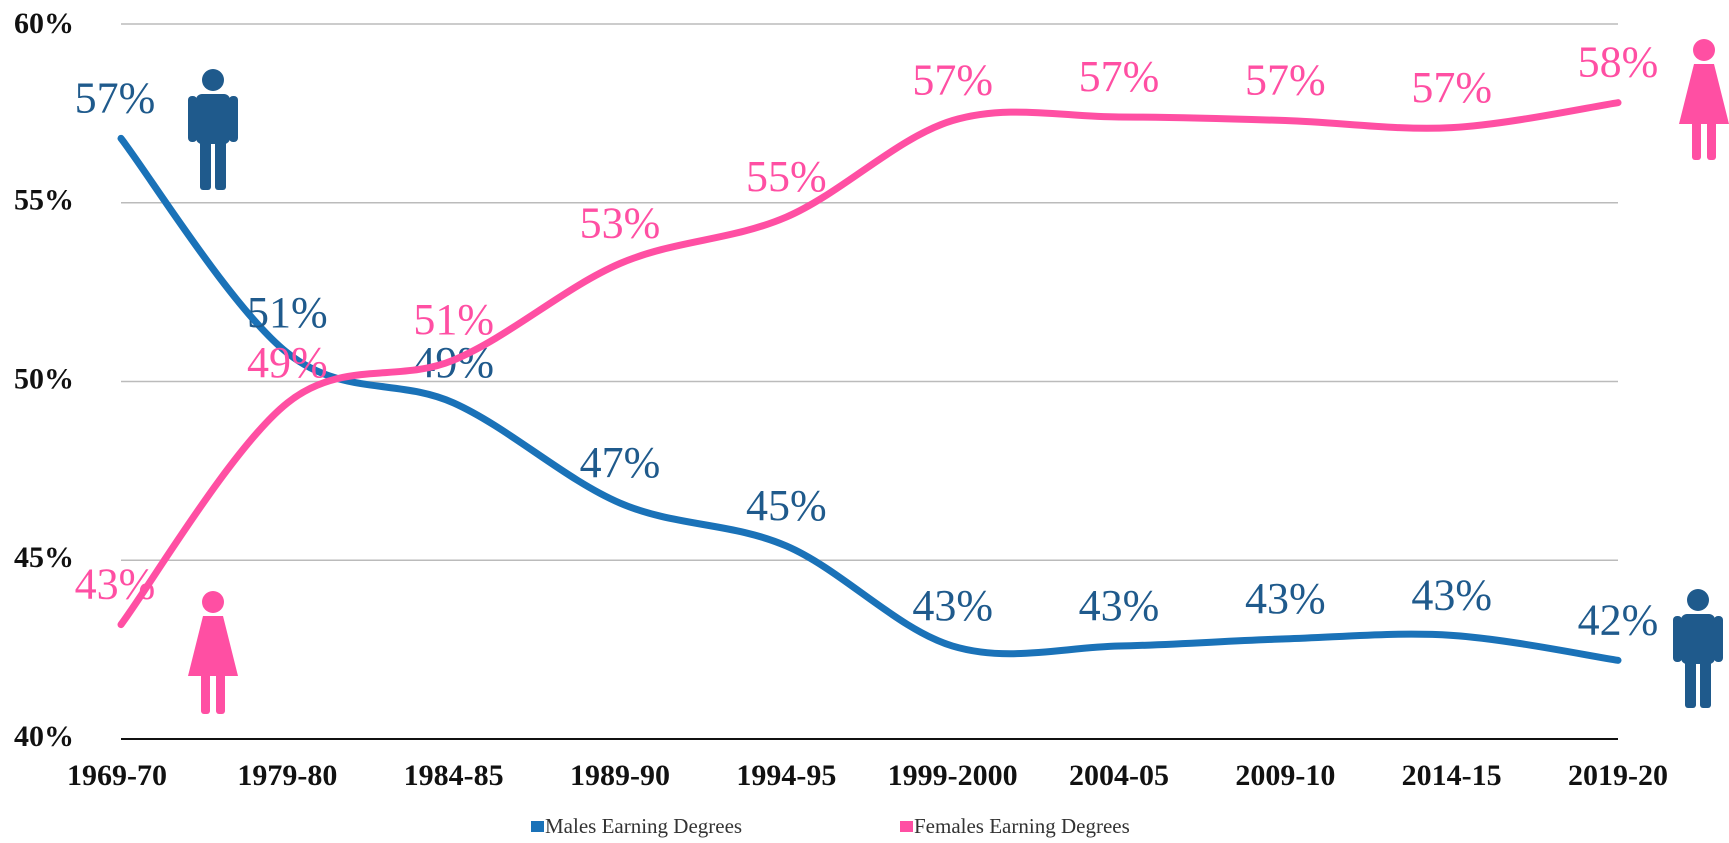  What do you see at coordinates (44, 200) in the screenshot?
I see `y-tick-label: 55%` at bounding box center [44, 200].